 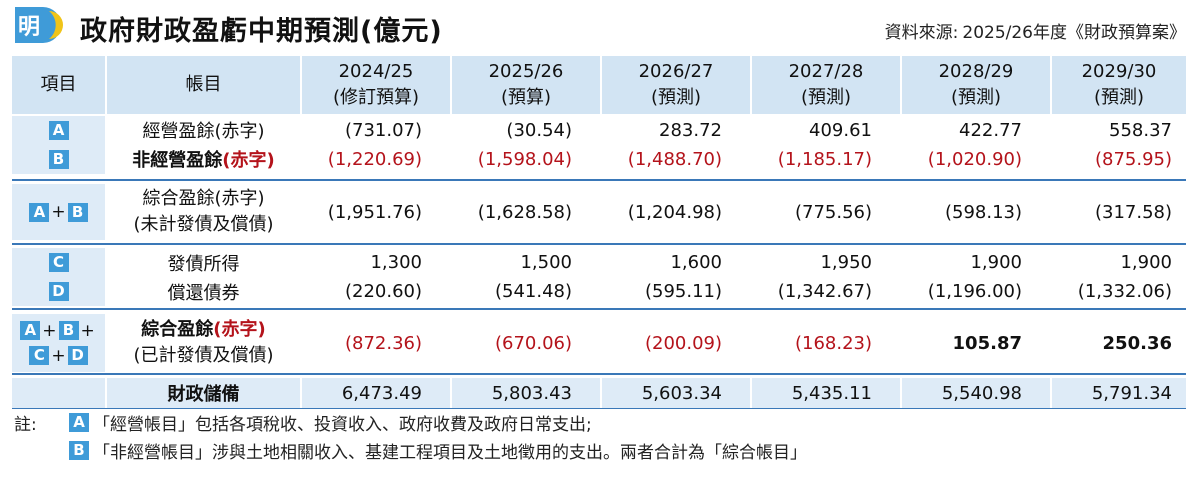 What do you see at coordinates (203, 85) in the screenshot?
I see `header-account: 帳目` at bounding box center [203, 85].